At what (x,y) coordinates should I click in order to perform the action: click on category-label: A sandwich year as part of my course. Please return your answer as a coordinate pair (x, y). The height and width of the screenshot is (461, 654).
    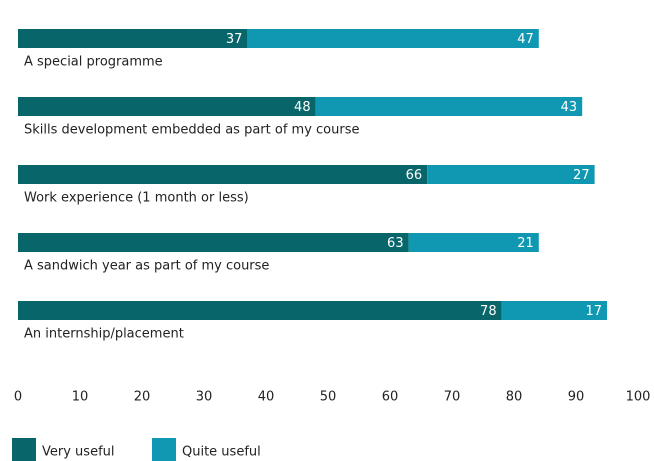
    Looking at the image, I should click on (146, 266).